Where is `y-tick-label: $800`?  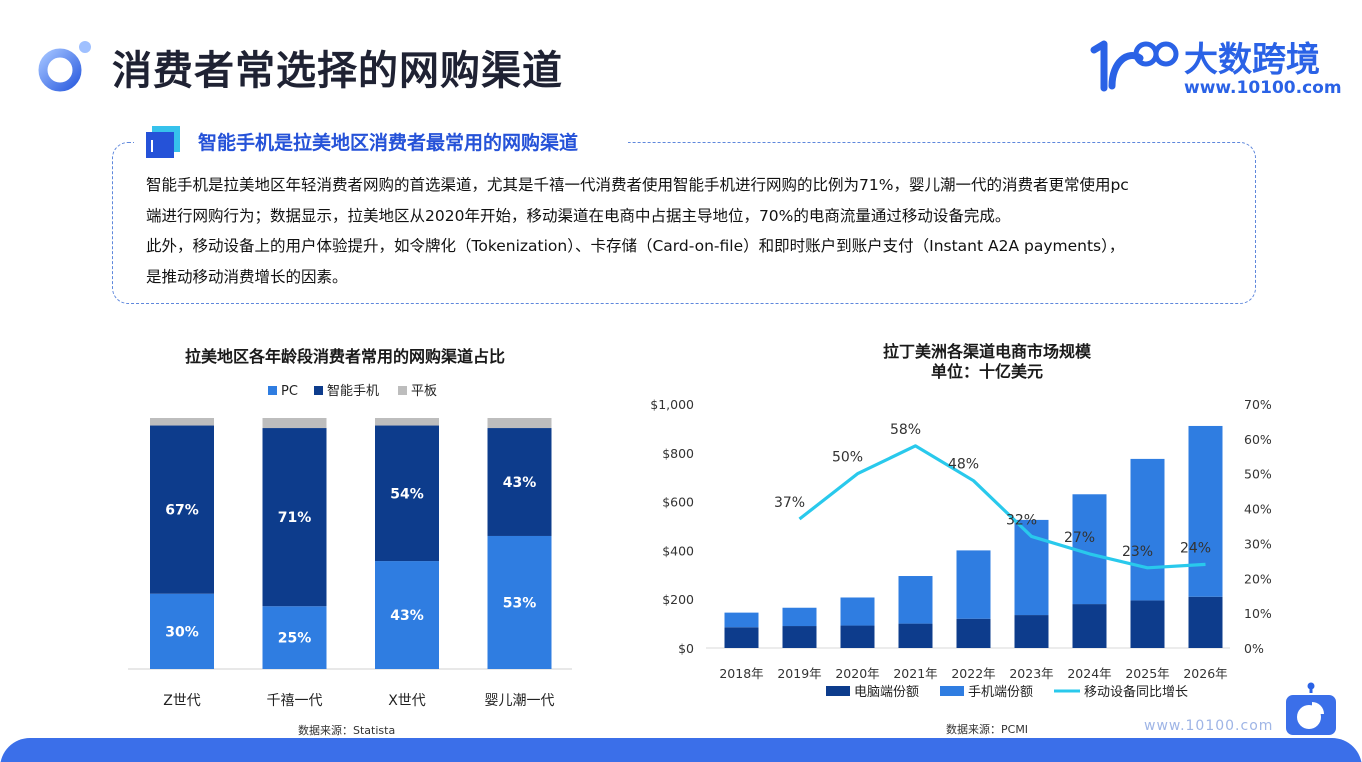 y-tick-label: $800 is located at coordinates (678, 453).